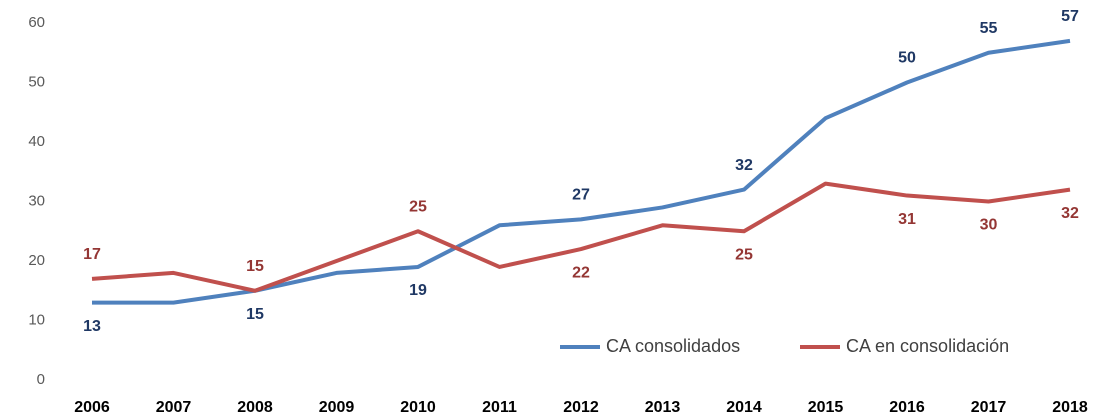  I want to click on x-tick-label: 2017, so click(989, 407).